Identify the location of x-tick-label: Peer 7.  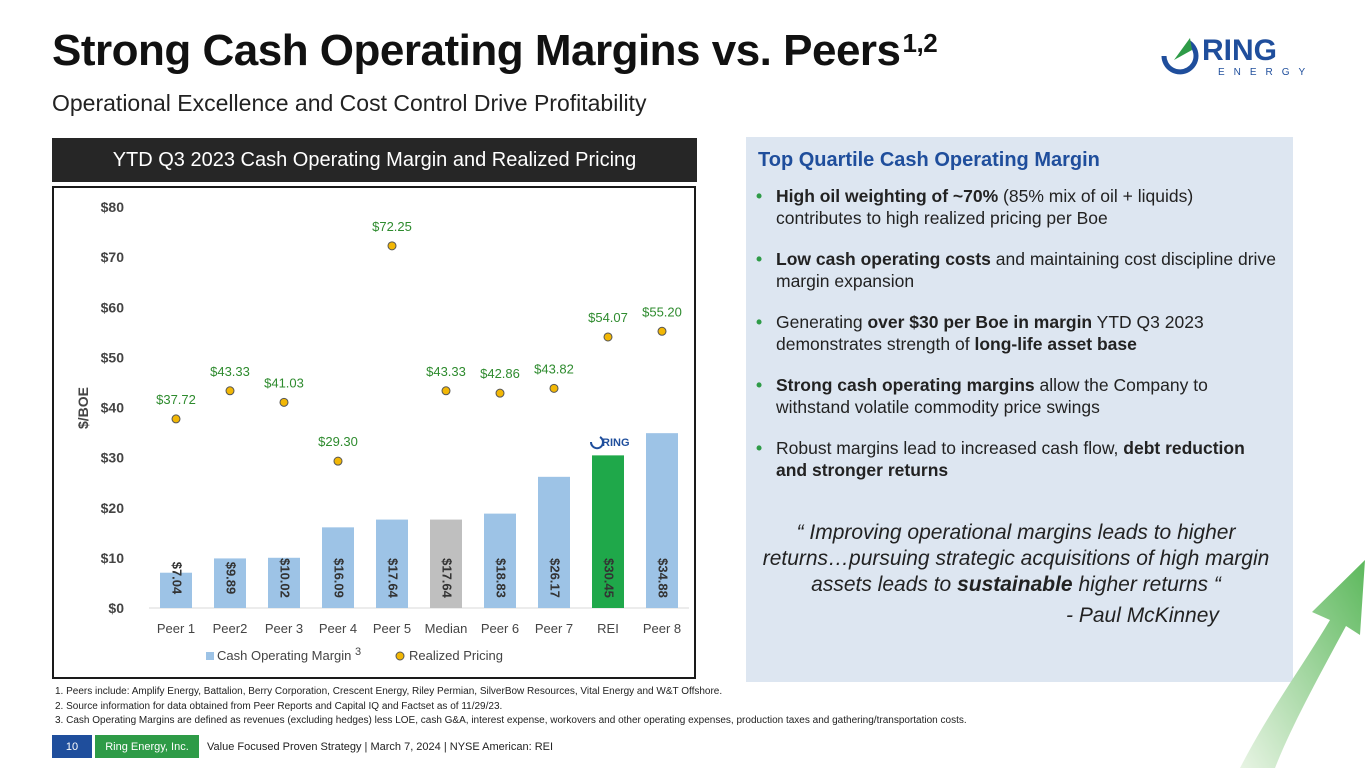
(554, 628).